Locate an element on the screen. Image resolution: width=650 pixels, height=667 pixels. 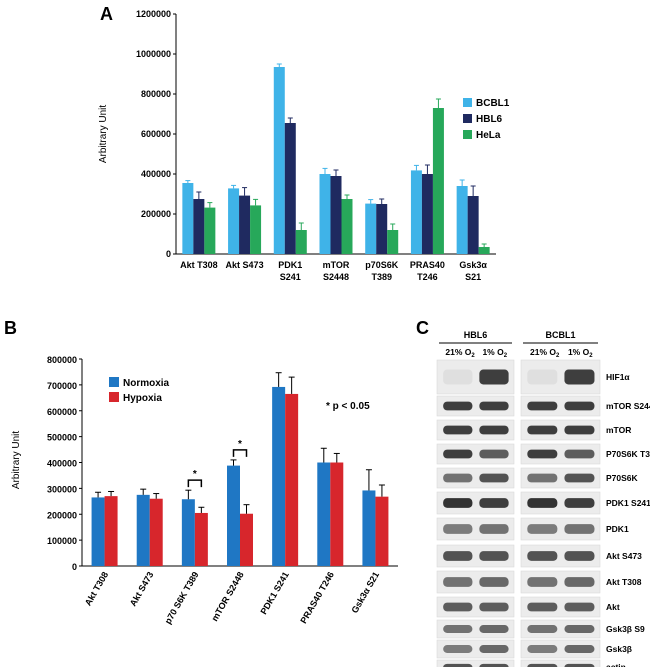
panel-a-bars is located at coordinates (336, 158).